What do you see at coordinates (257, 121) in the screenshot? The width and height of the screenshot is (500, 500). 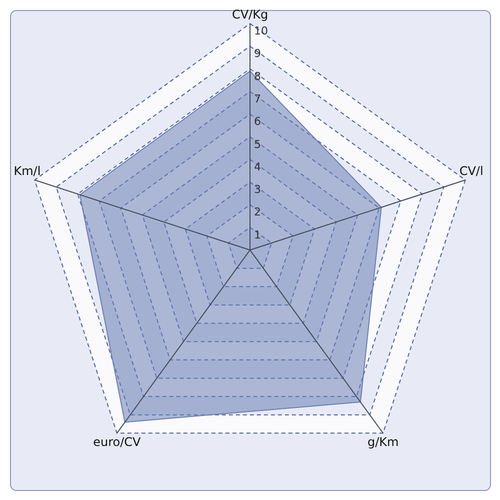 I see `y-tick-label: 6` at bounding box center [257, 121].